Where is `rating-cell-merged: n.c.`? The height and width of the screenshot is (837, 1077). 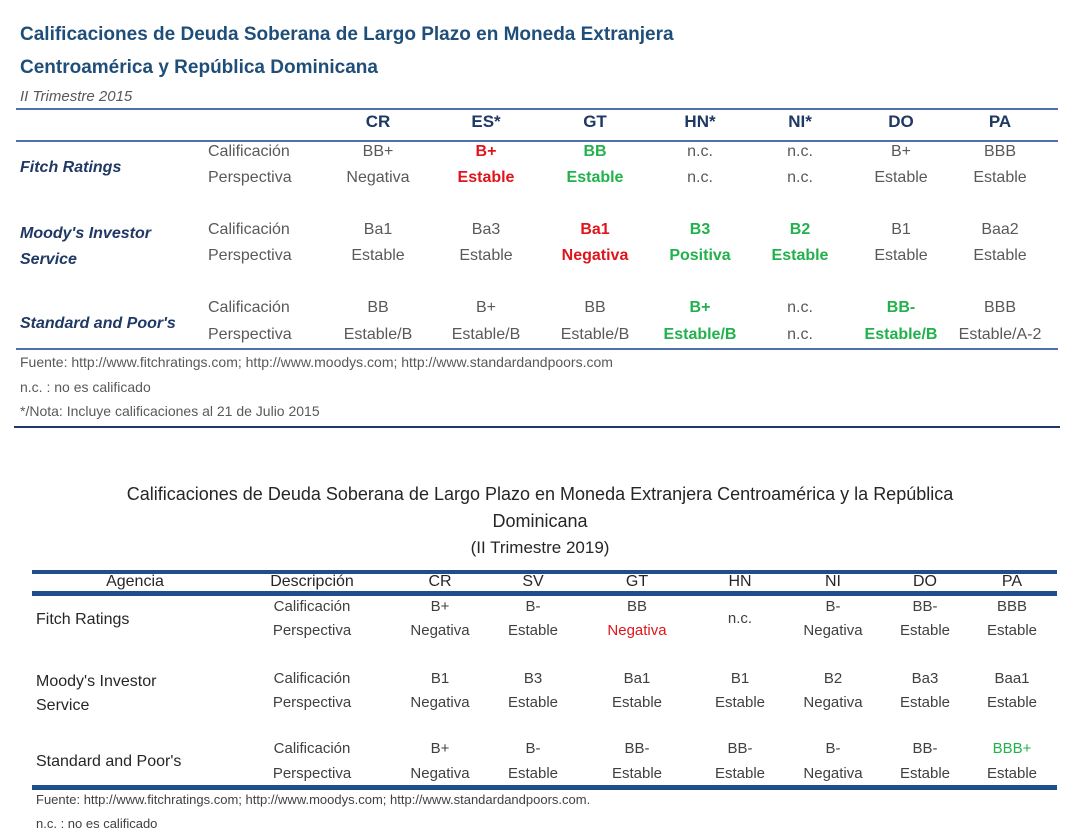 rating-cell-merged: n.c. is located at coordinates (740, 618).